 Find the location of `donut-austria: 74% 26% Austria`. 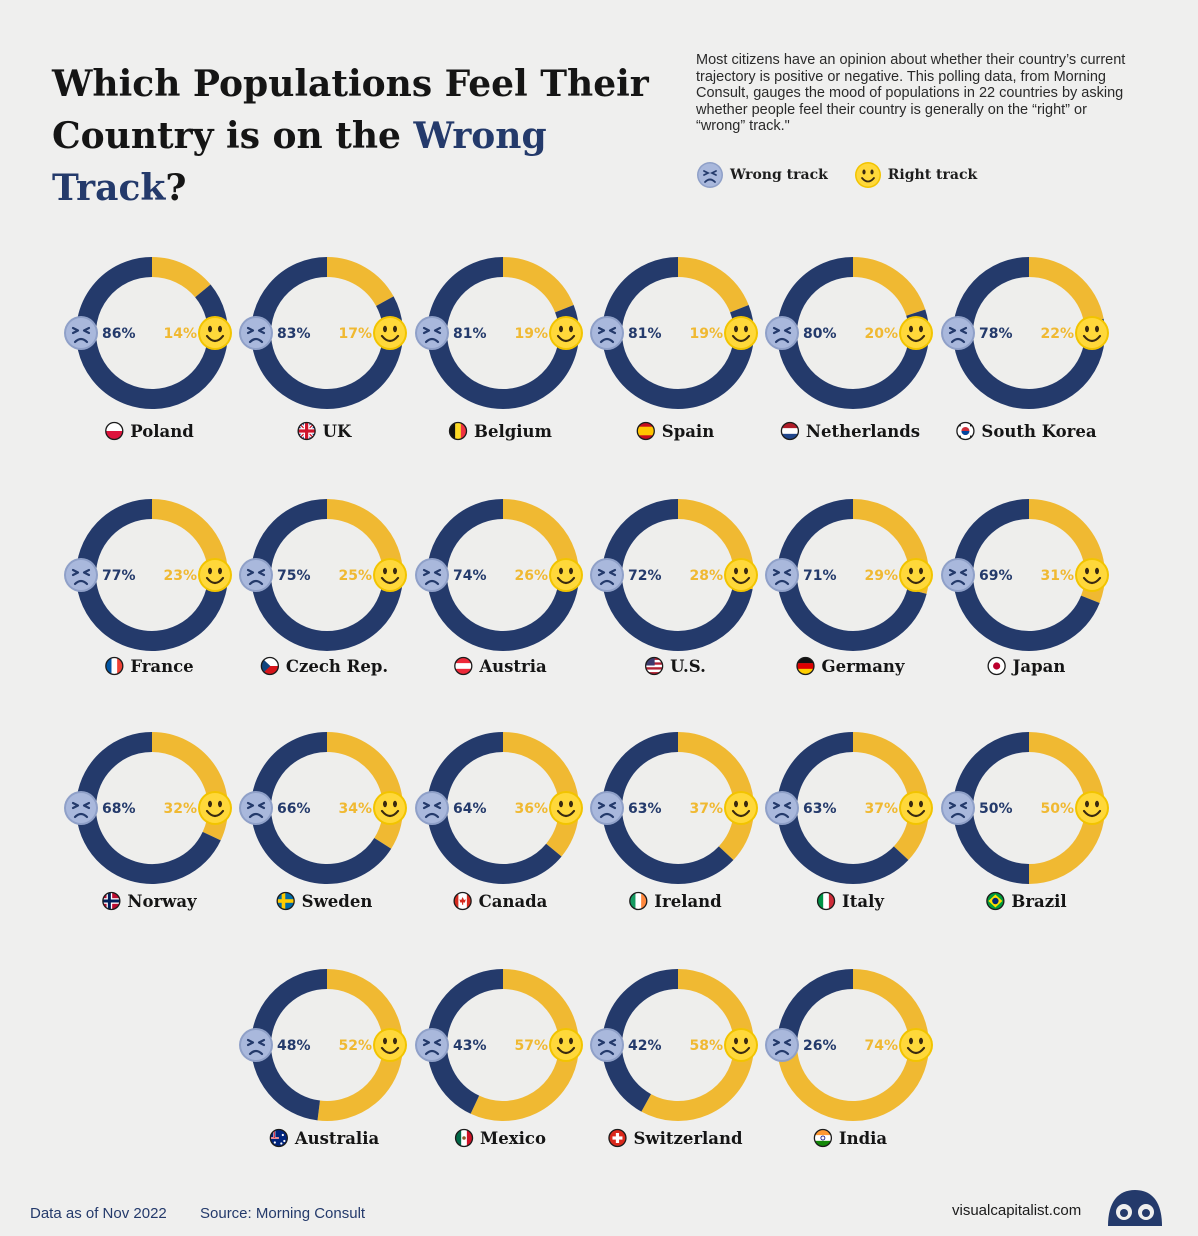

donut-austria: 74% 26% Austria is located at coordinates (499, 587).